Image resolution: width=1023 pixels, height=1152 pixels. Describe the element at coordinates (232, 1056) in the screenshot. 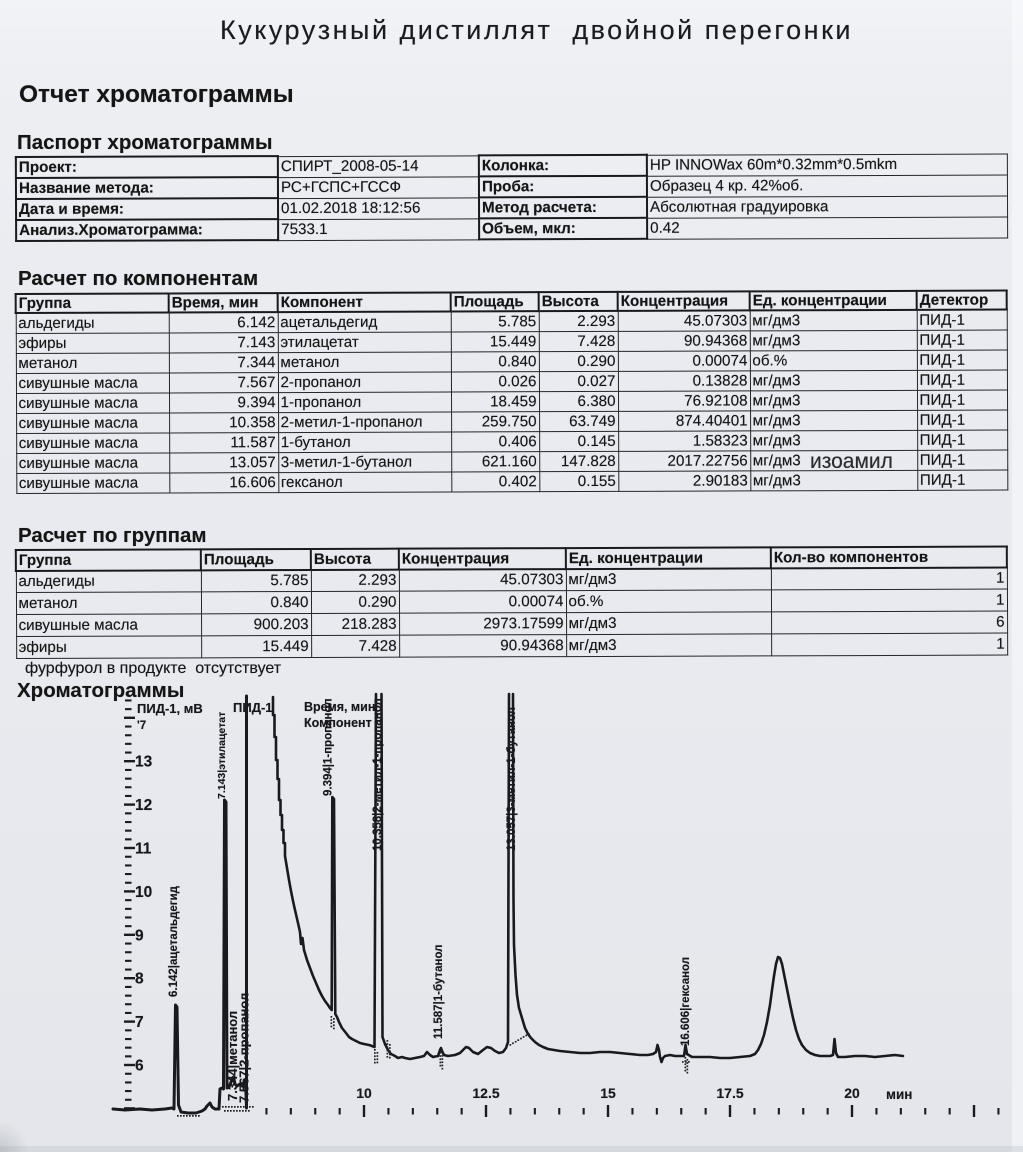

I see `svg-text: 7.344|метанол` at that location.